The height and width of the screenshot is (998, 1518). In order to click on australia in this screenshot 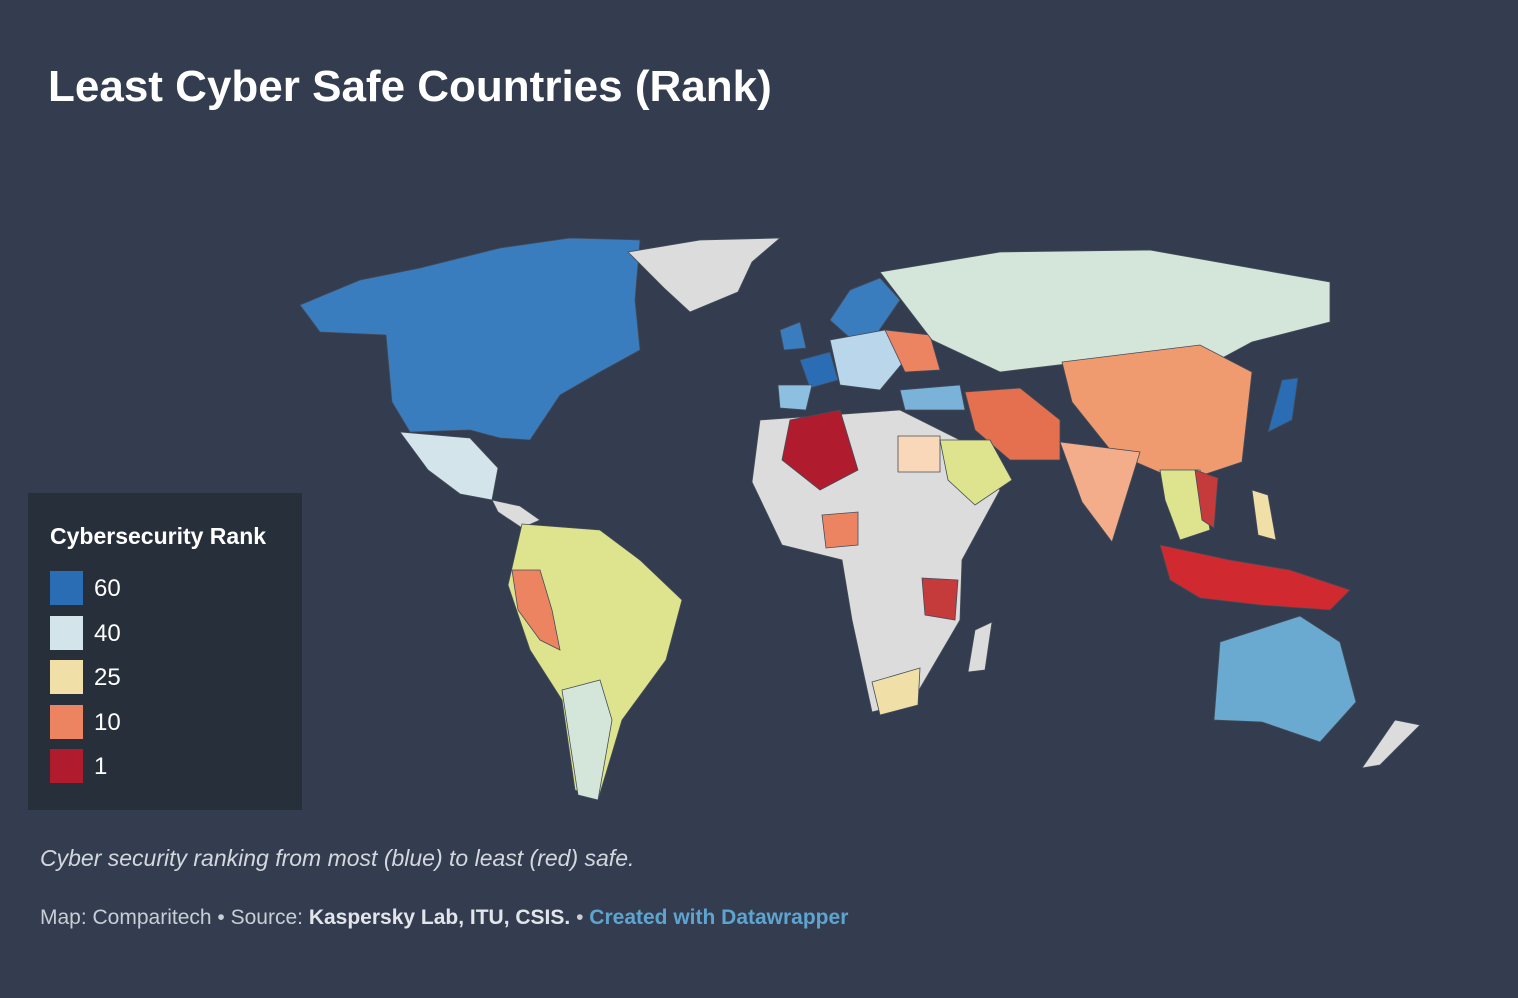, I will do `click(1285, 679)`.